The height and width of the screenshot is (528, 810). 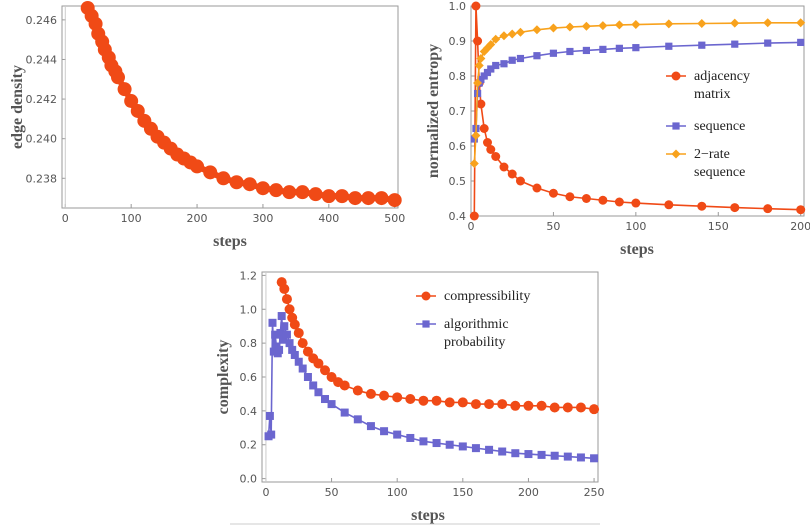 What do you see at coordinates (712, 154) in the screenshot?
I see `legend-label: 2−rate` at bounding box center [712, 154].